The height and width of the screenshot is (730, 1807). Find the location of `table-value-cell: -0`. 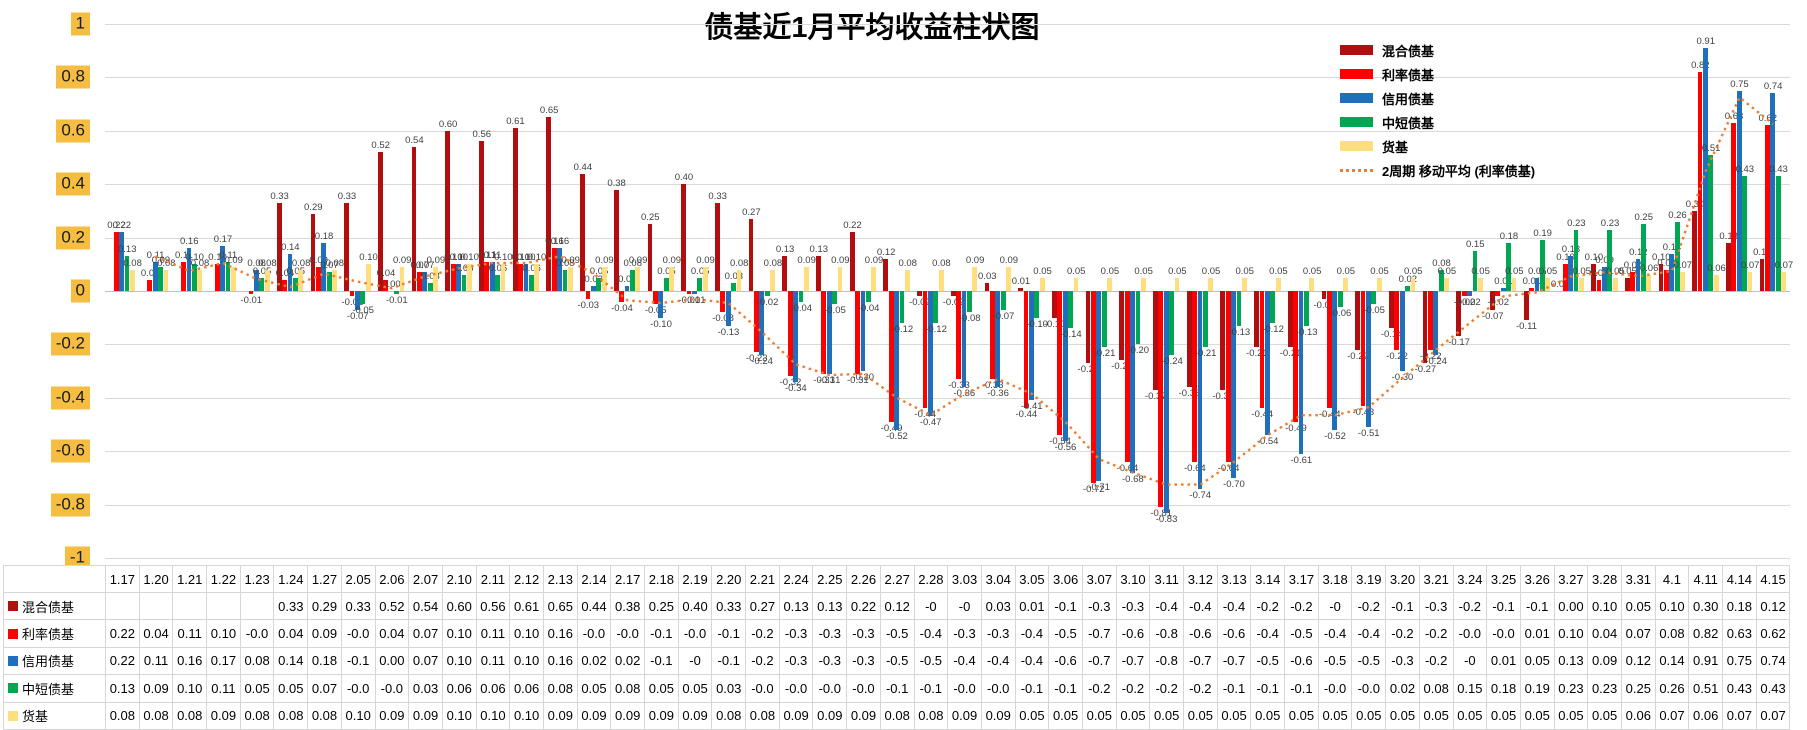

table-value-cell: -0 is located at coordinates (1335, 607).